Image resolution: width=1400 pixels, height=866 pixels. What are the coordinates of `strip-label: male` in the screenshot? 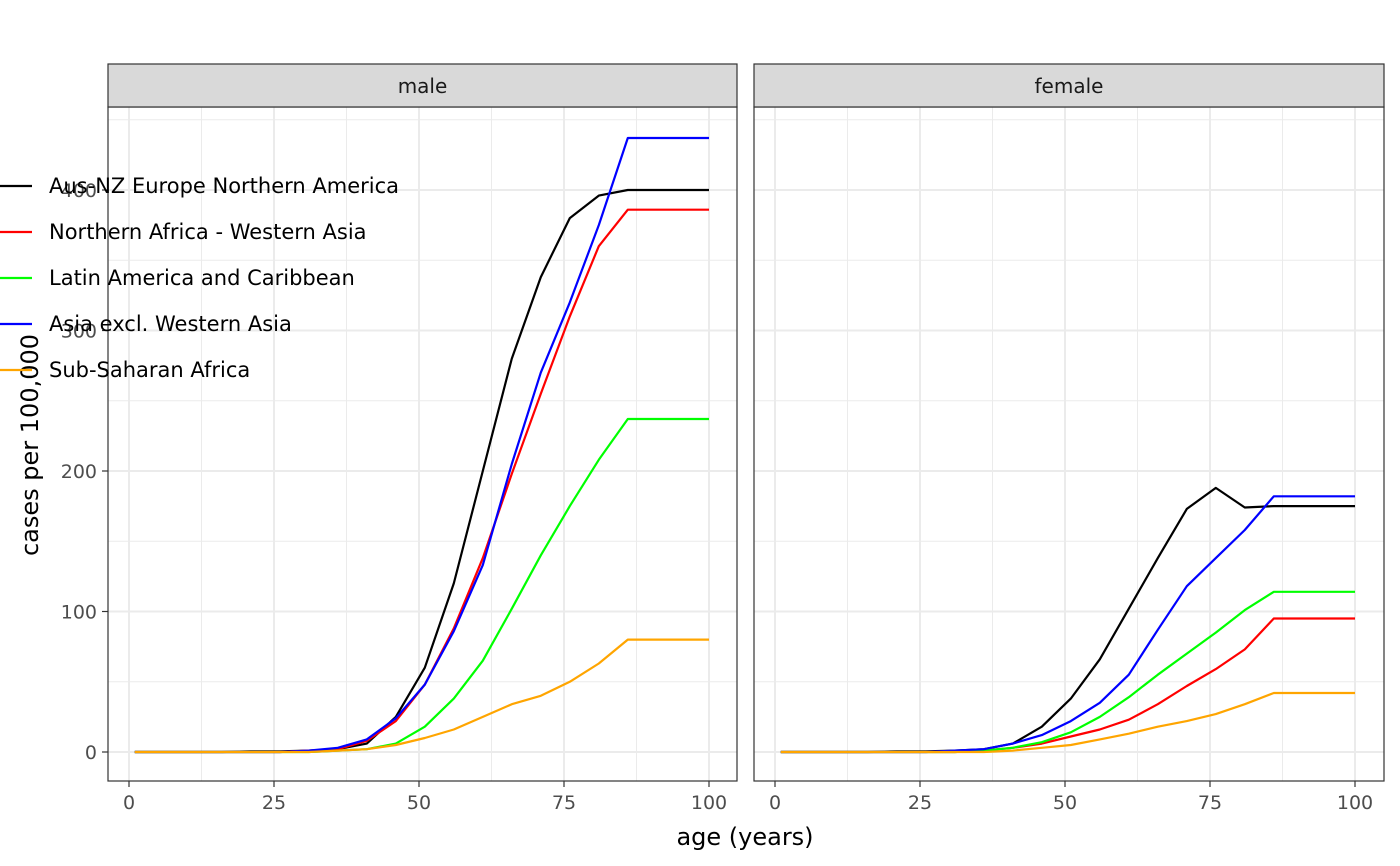 It's located at (423, 86).